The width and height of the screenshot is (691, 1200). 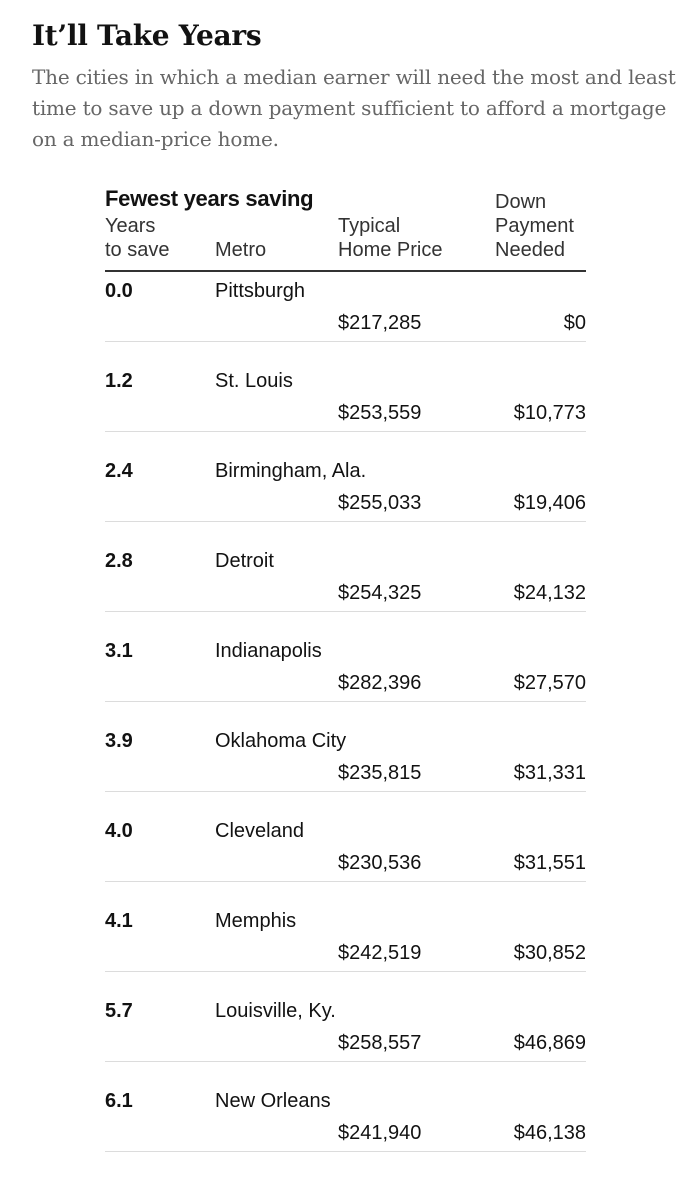 I want to click on cell-price: $235,815, so click(x=380, y=773).